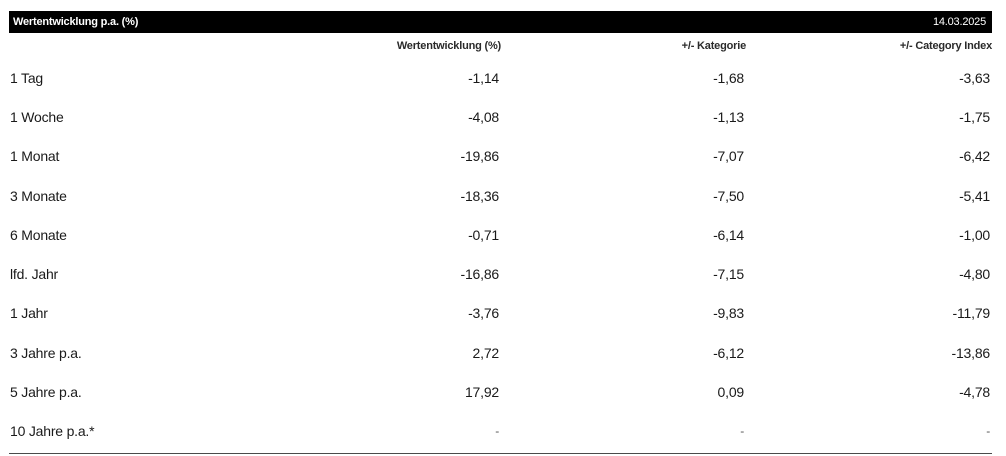 The height and width of the screenshot is (456, 1006). Describe the element at coordinates (728, 195) in the screenshot. I see `category-diff-value: -7,50` at that location.